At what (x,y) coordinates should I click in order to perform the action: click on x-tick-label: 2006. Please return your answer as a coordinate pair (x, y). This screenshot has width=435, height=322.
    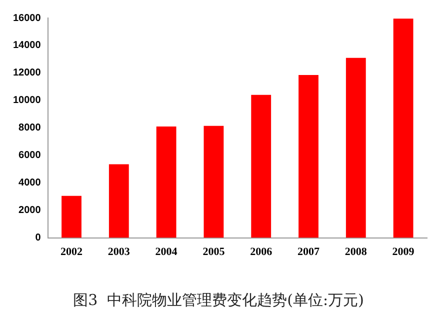
    Looking at the image, I should click on (261, 252).